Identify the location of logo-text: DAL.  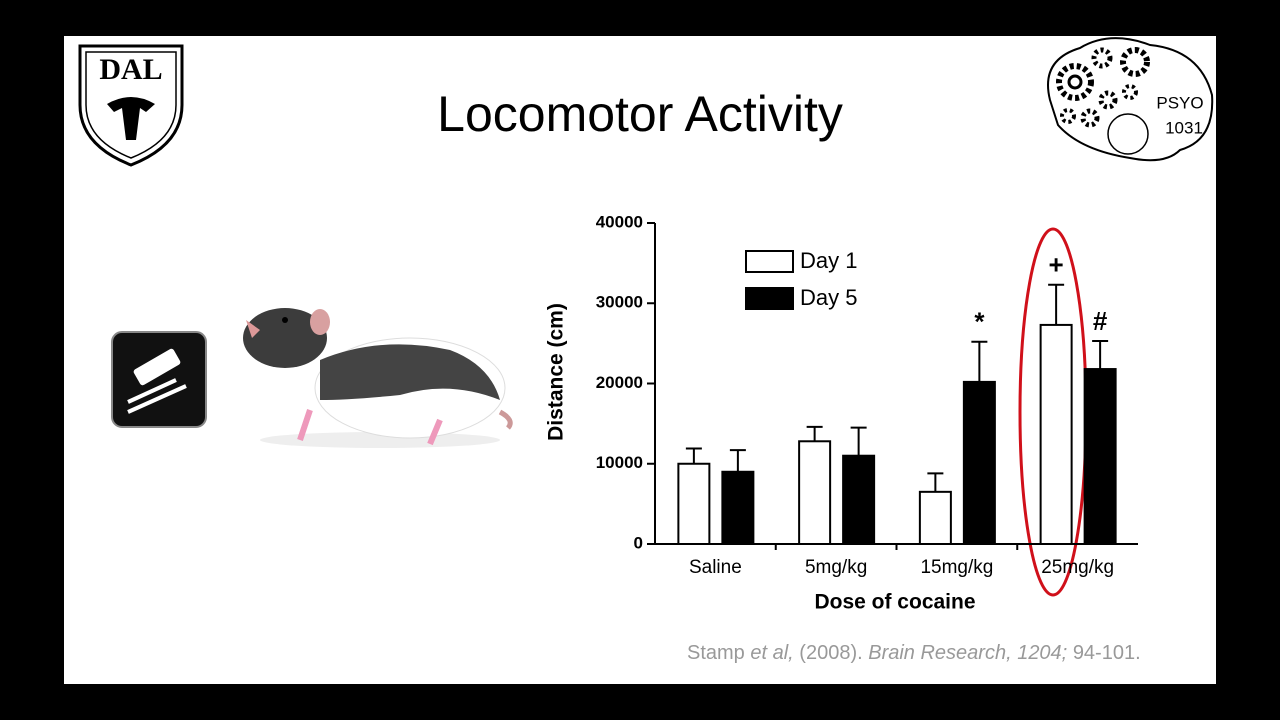
(130, 69).